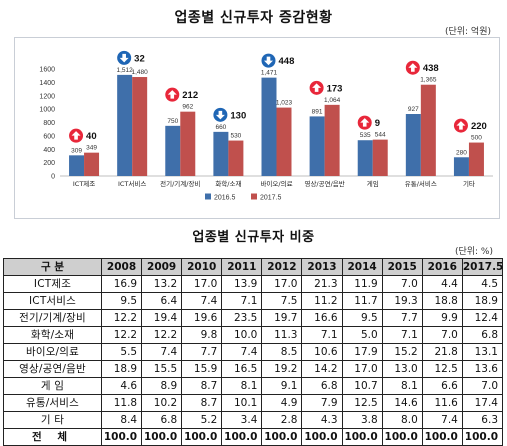 The image size is (507, 446). What do you see at coordinates (402, 386) in the screenshot?
I see `table-cell: 8.1` at bounding box center [402, 386].